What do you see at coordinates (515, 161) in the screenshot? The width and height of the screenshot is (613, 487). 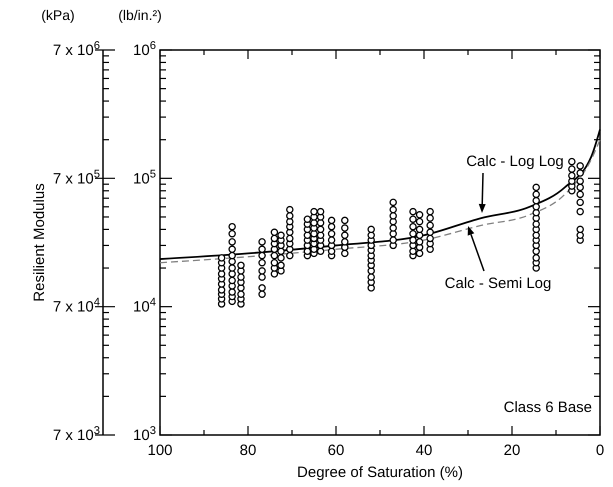 I see `annotation: Calc - Log Log` at bounding box center [515, 161].